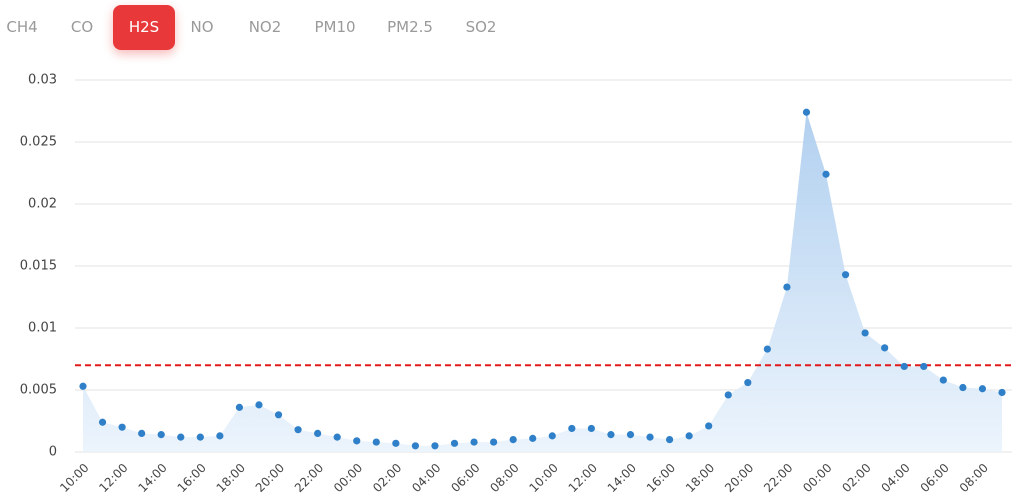 This screenshot has width=1020, height=495. I want to click on y-tick-label: 0.01, so click(42, 328).